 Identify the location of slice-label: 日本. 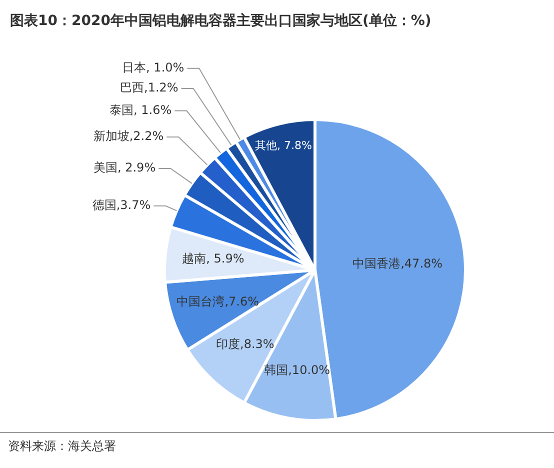
(134, 67).